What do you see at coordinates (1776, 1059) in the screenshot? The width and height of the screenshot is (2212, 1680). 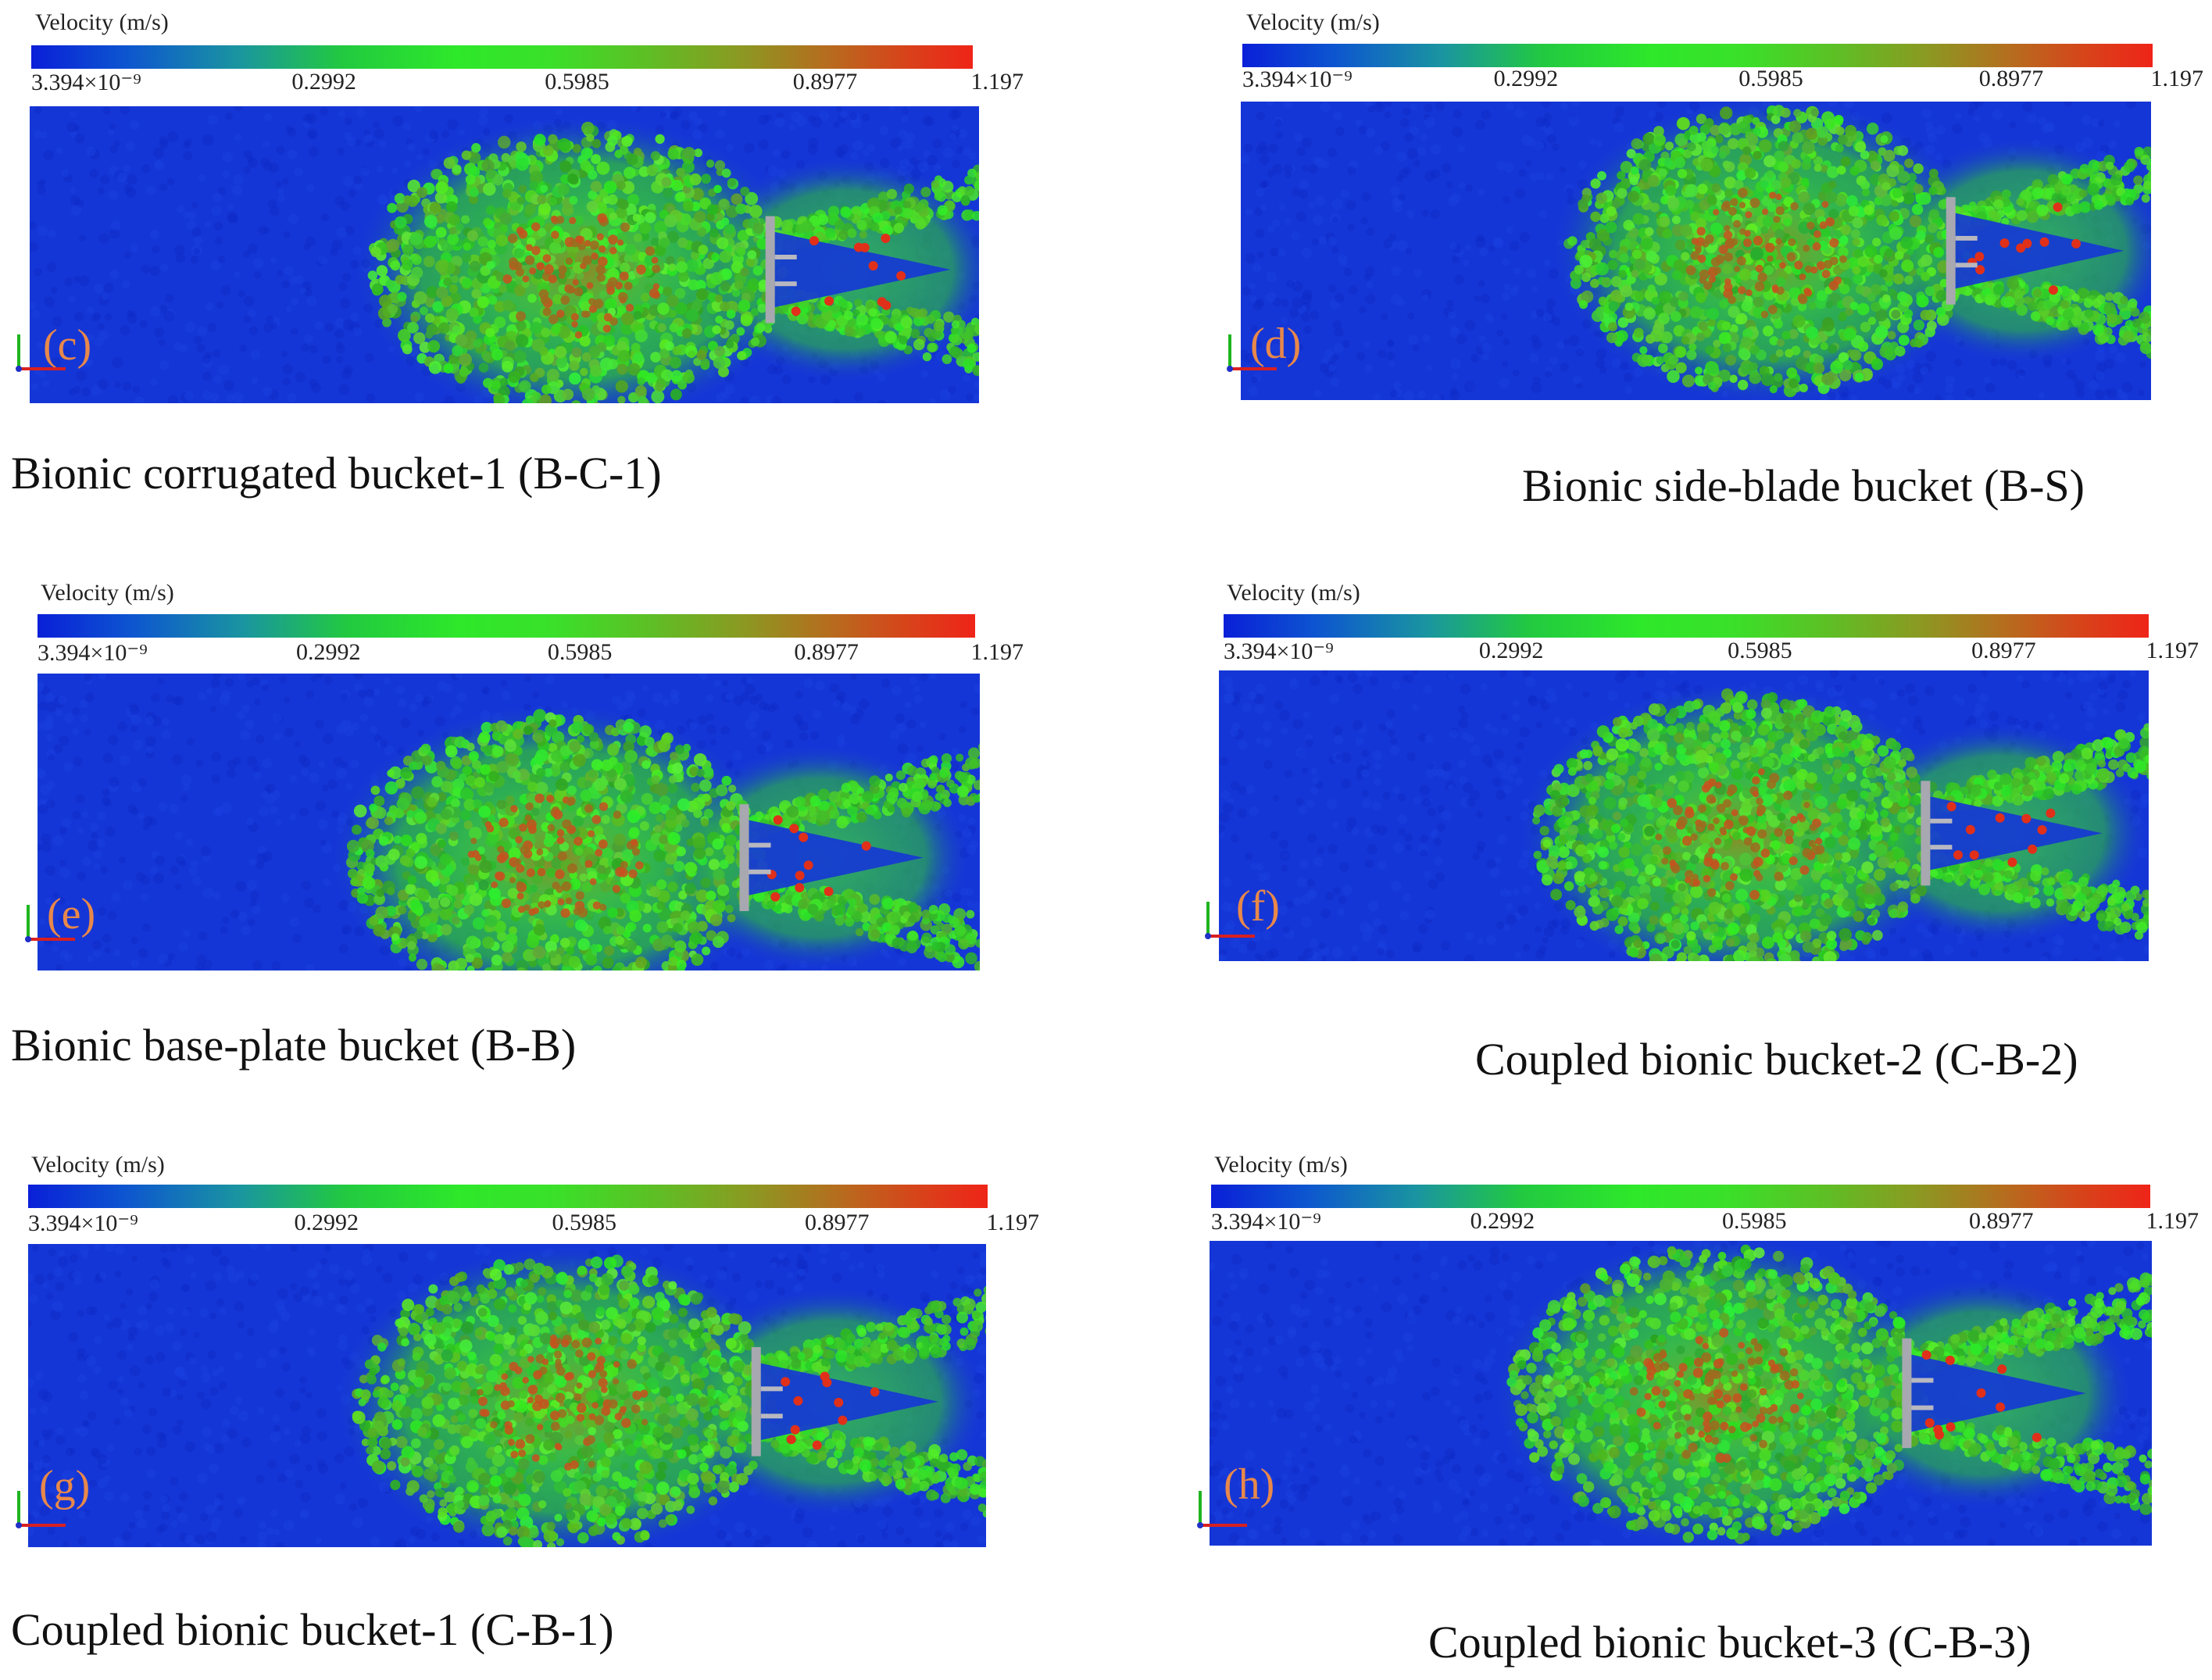 I see `panel-caption: Coupled bionic bucket-2 (C-B-2)` at bounding box center [1776, 1059].